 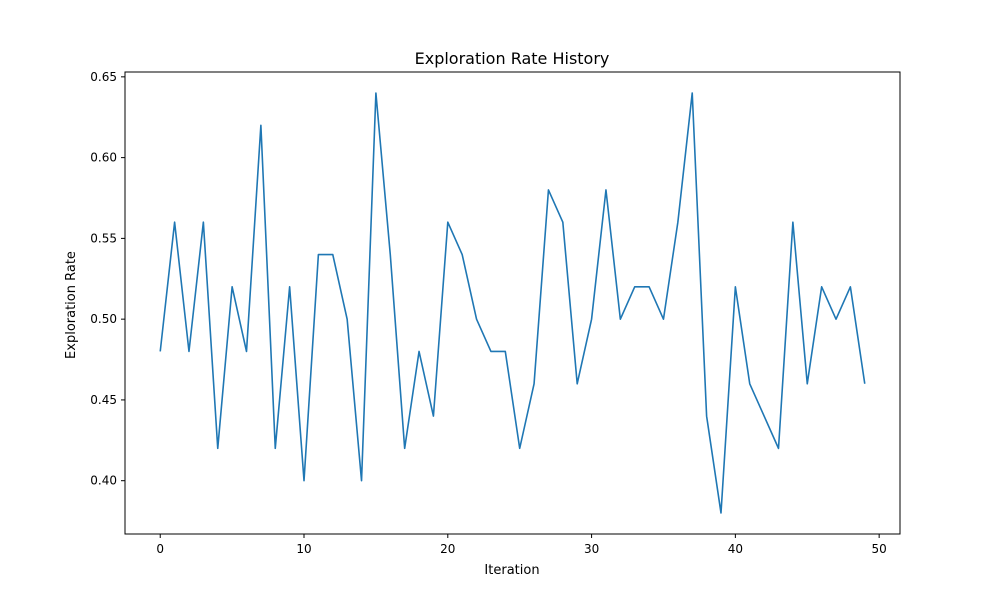 I want to click on y-tick-label: 0.40, so click(x=103, y=481).